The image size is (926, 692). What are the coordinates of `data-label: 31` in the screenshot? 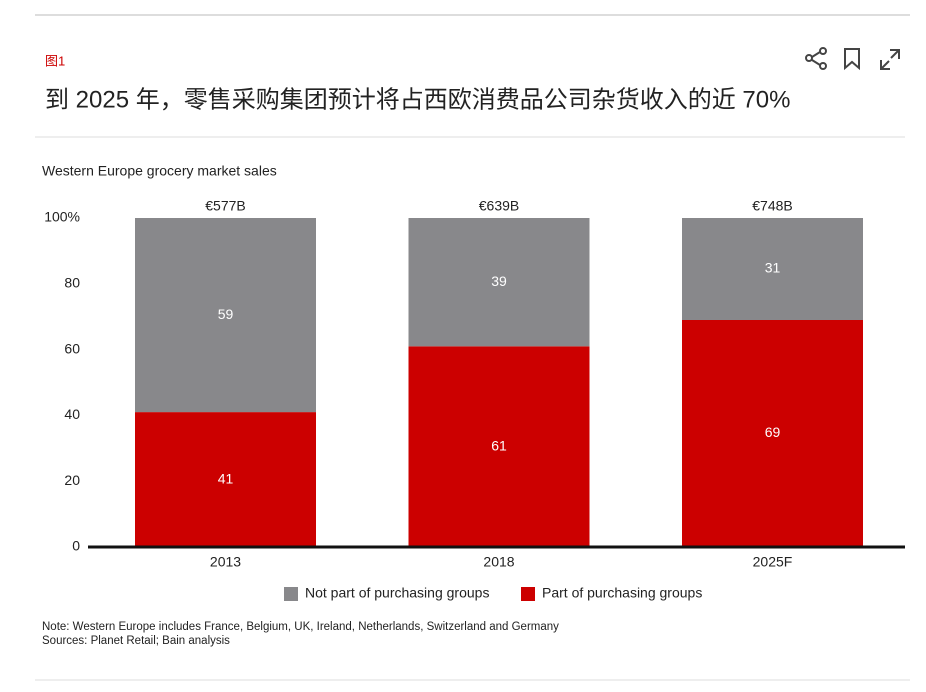 It's located at (773, 268).